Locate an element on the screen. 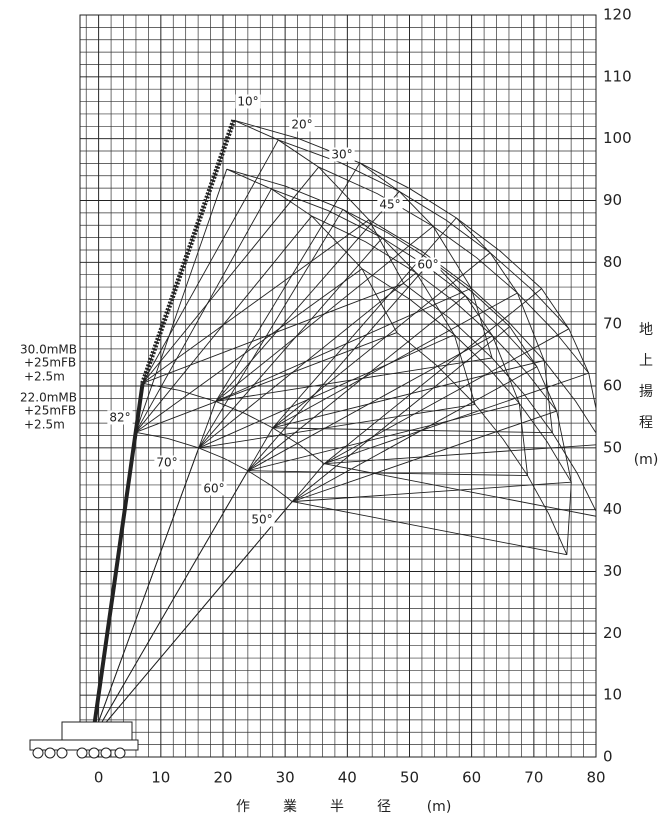 The width and height of the screenshot is (661, 820). y-axis-label: 程 is located at coordinates (646, 423).